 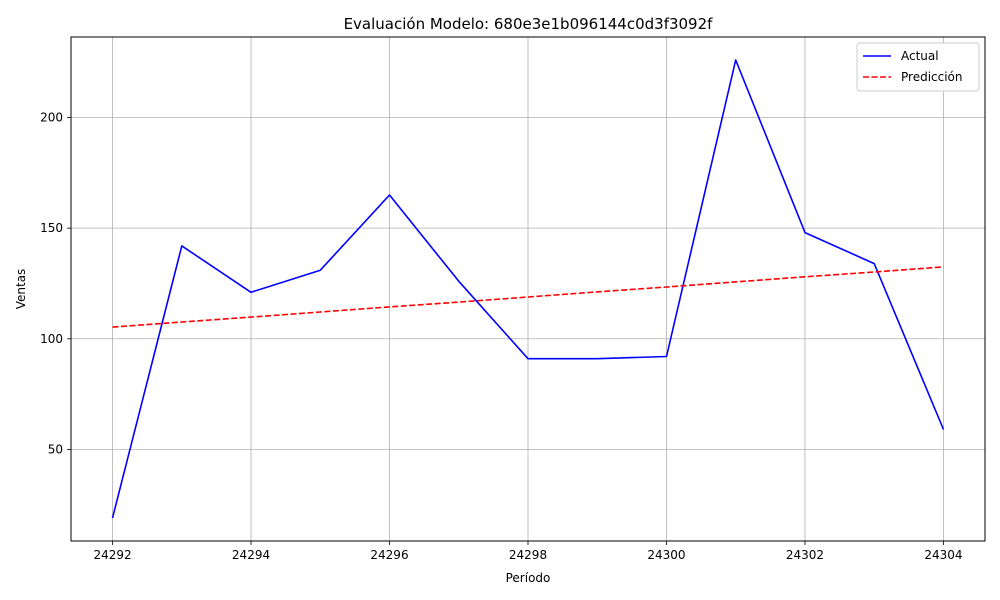 I want to click on y-tick-label: 200, so click(x=51, y=118).